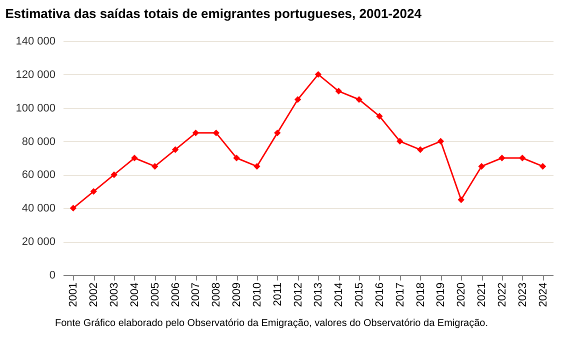  Describe the element at coordinates (543, 294) in the screenshot. I see `x-tick-label: 2024` at that location.